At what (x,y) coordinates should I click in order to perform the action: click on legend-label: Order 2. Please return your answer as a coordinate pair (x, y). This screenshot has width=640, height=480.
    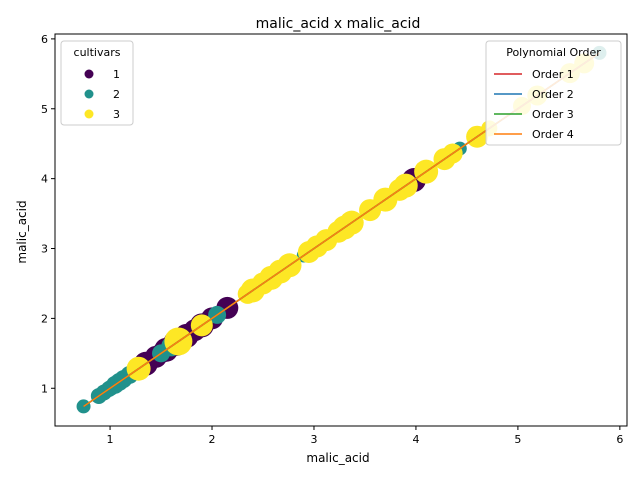
    Looking at the image, I should click on (553, 94).